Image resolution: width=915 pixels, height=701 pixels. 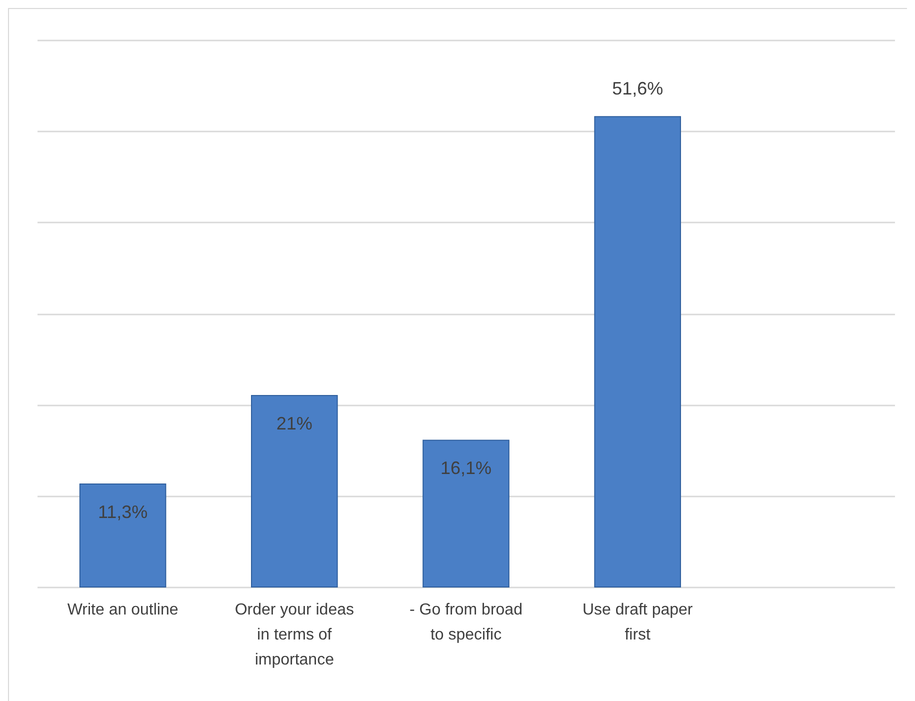 What do you see at coordinates (638, 88) in the screenshot?
I see `data-label: 51,6%` at bounding box center [638, 88].